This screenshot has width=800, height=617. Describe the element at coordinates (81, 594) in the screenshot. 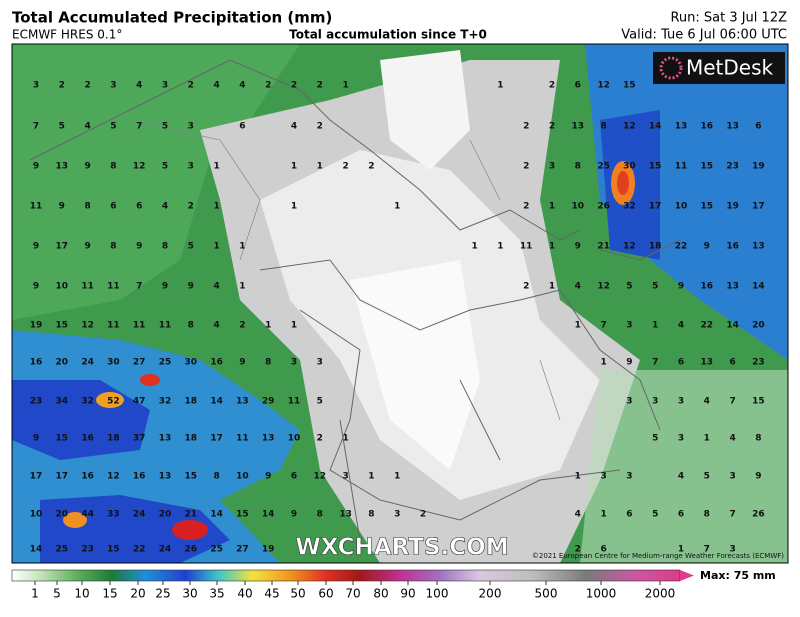

I see `colorbar-tick-label: 10` at that location.